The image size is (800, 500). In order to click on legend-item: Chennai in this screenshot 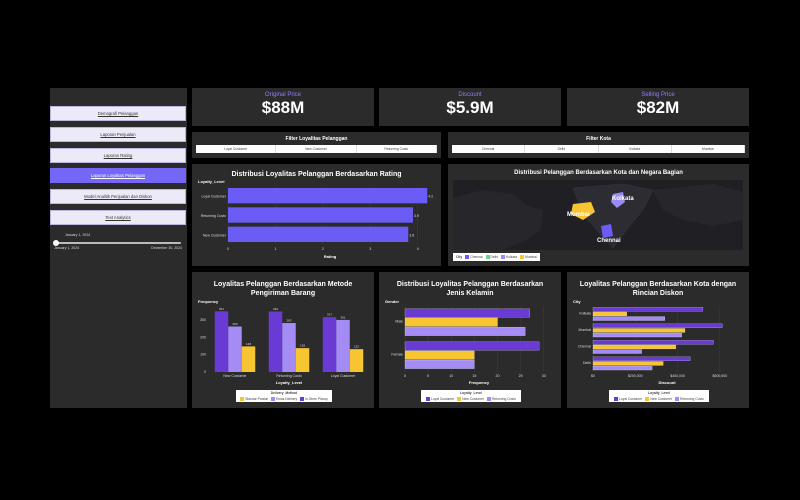, I will do `click(474, 257)`.